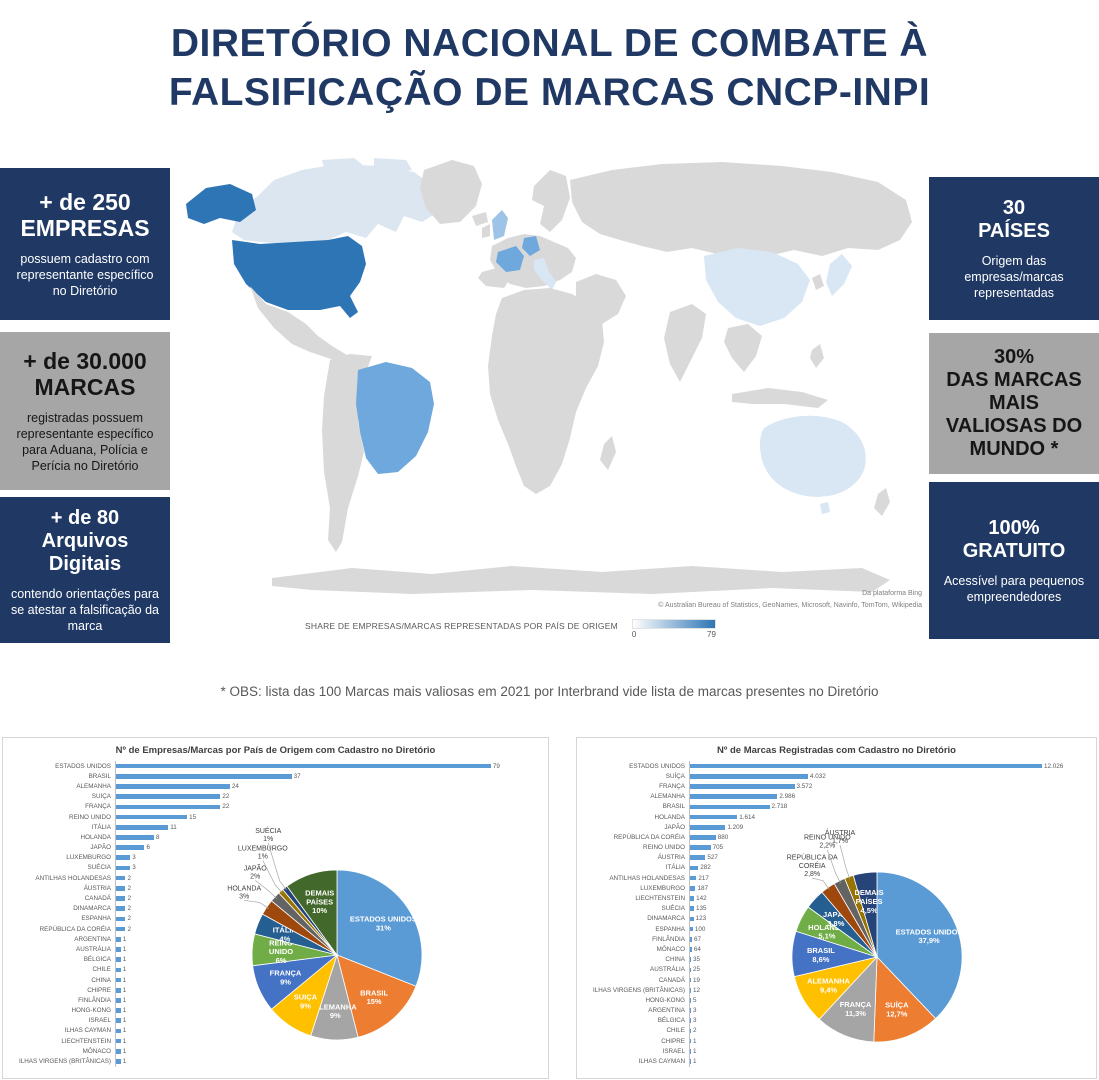 Image resolution: width=1099 pixels, height=1080 pixels. Describe the element at coordinates (837, 1010) in the screenshot. I see `bar-row: ARGENTINA 3` at that location.